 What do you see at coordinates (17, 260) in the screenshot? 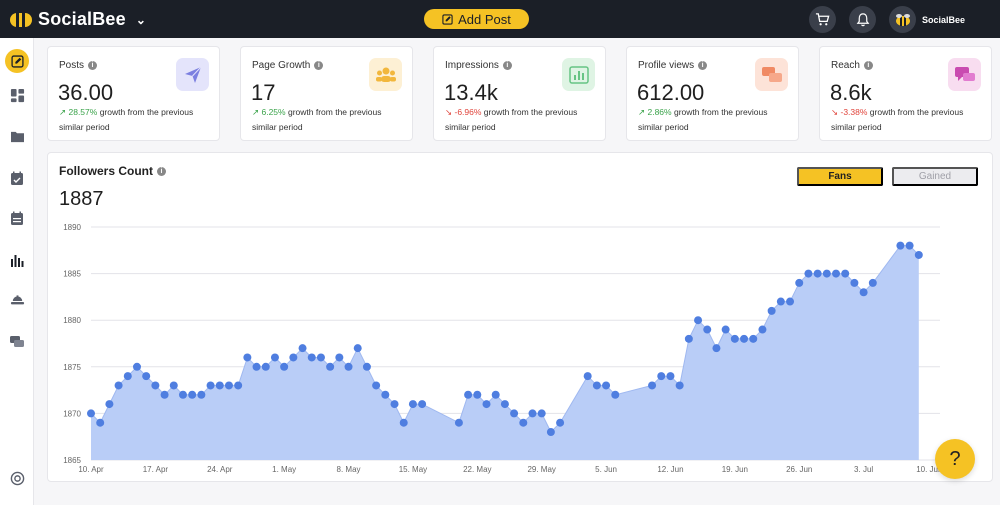
I see `sidebar-item-analytics` at bounding box center [17, 260].